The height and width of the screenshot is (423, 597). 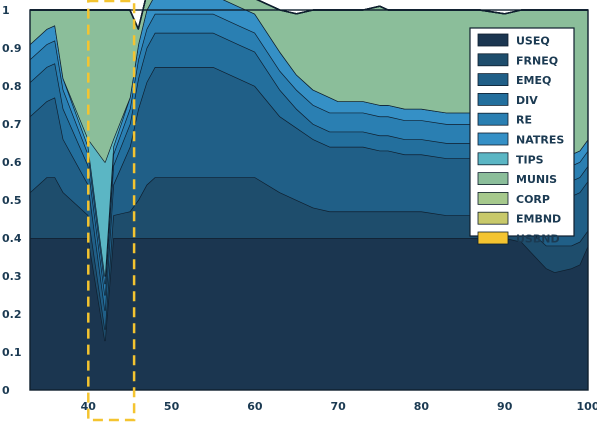 I want to click on y-tick-label: 0.6, so click(x=12, y=162).